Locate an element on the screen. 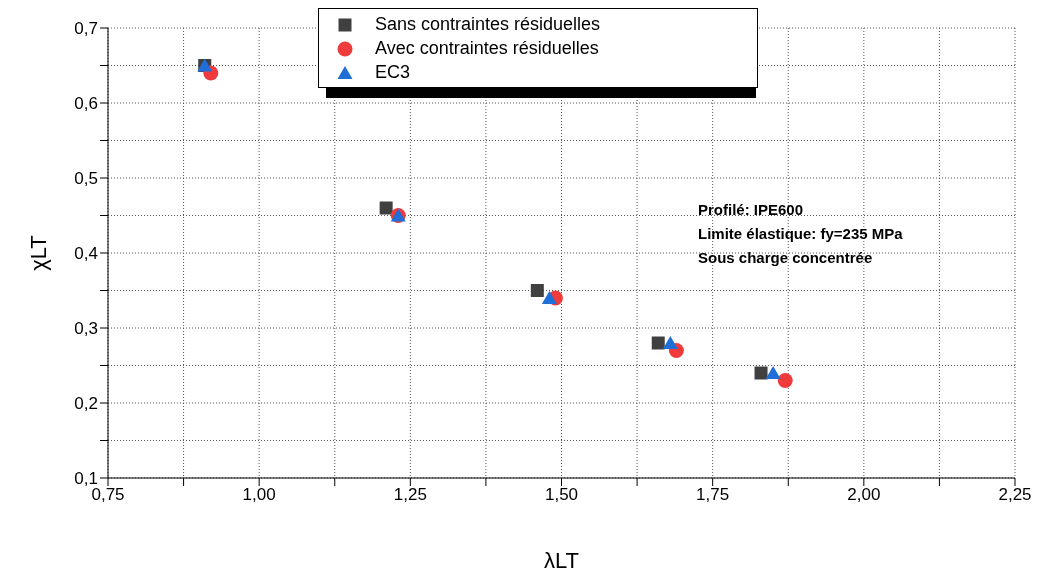 Image resolution: width=1043 pixels, height=586 pixels. y-tick-label: 0,7 is located at coordinates (86, 29).